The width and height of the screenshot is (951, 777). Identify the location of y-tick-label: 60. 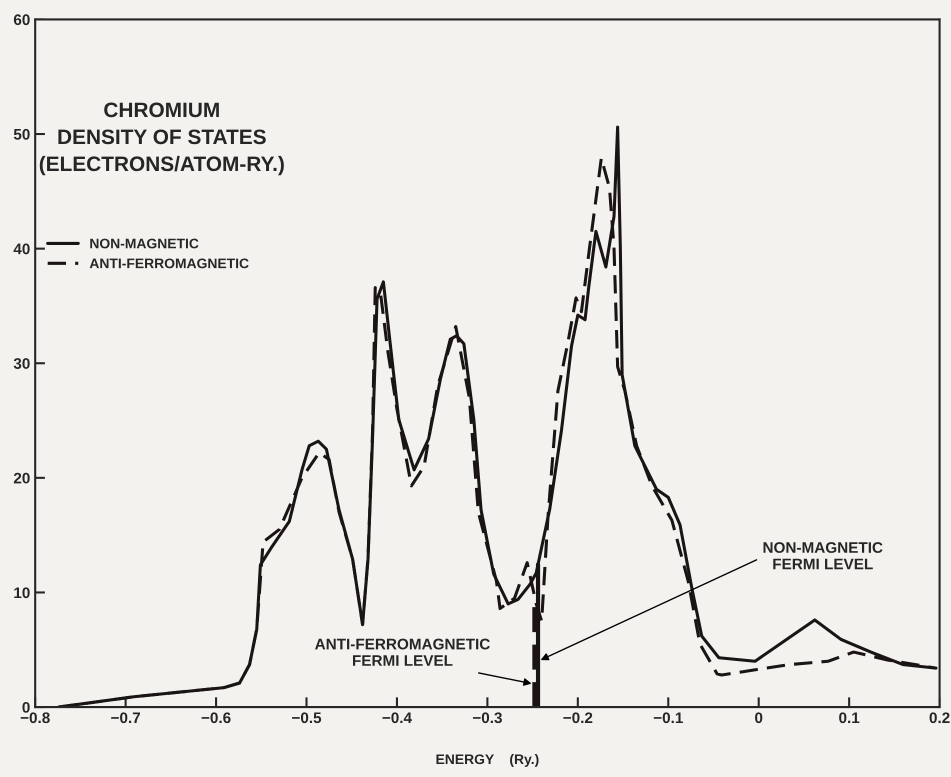
(22, 20).